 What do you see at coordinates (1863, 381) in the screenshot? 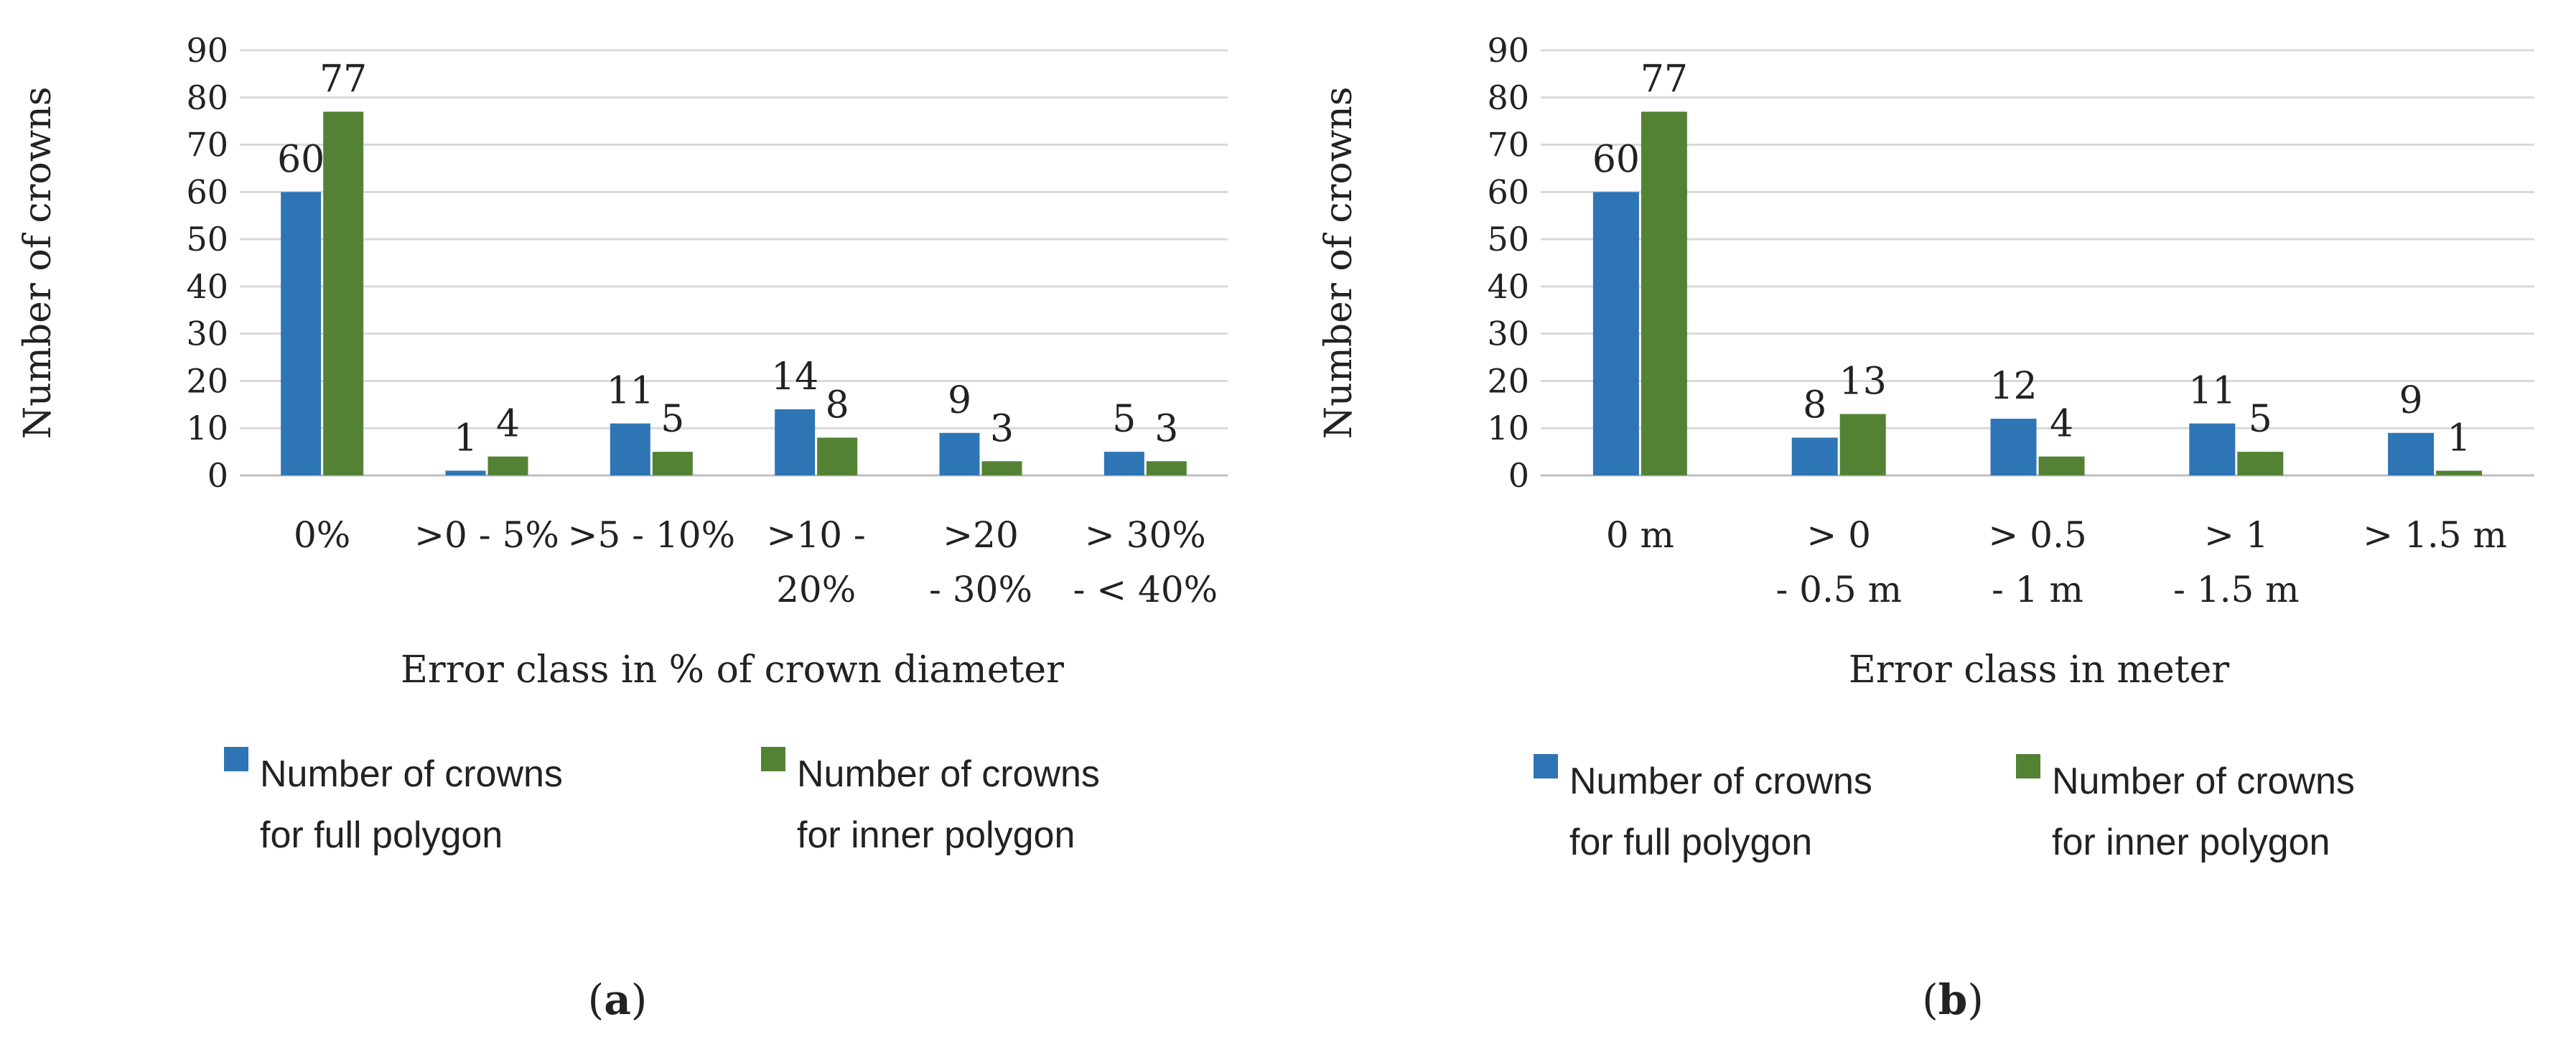
I see `data-label-inner-polygon: 13` at bounding box center [1863, 381].